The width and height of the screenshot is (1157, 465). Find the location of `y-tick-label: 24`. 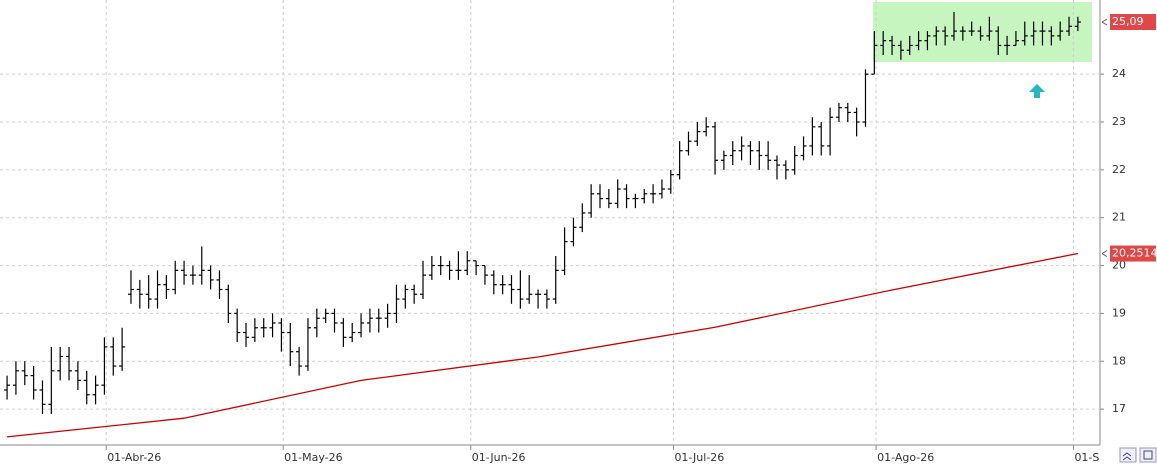

y-tick-label: 24 is located at coordinates (1119, 73).